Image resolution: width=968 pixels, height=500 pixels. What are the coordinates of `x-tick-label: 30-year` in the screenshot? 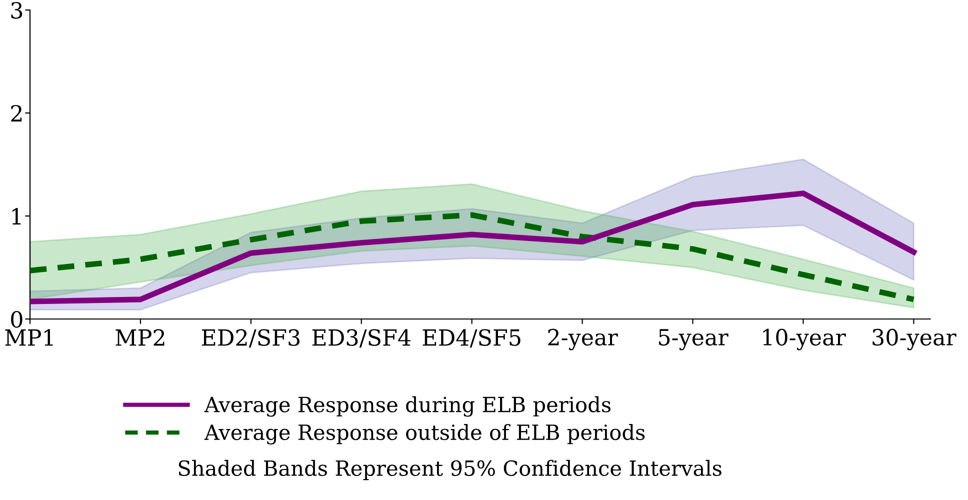 It's located at (914, 339).